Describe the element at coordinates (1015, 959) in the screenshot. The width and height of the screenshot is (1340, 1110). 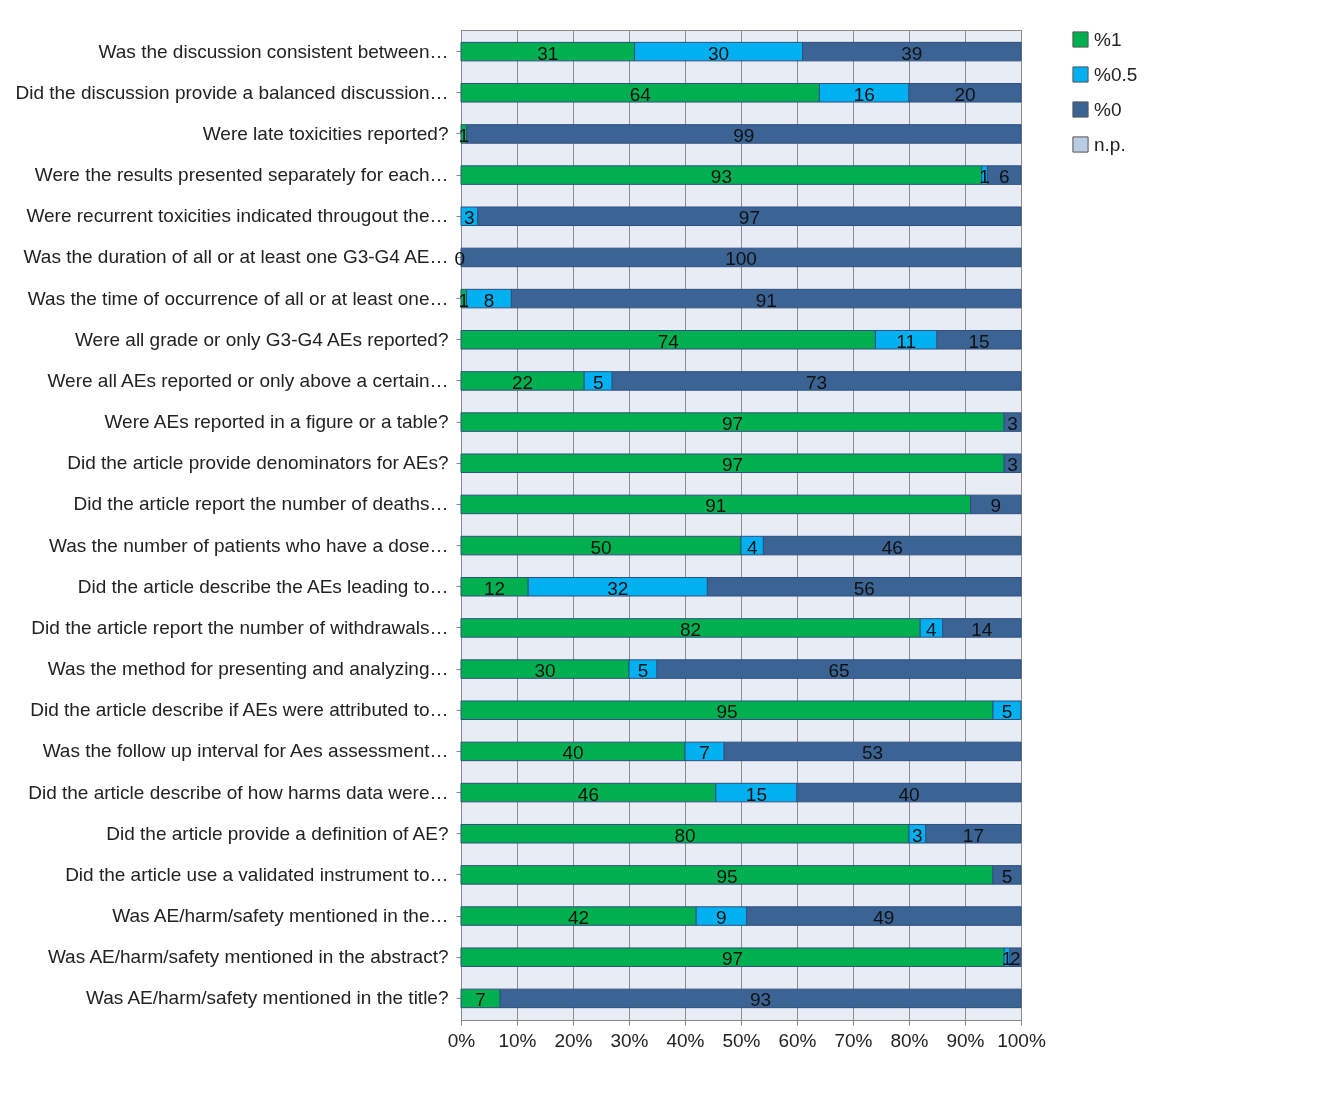
I see `data-label: 2` at that location.